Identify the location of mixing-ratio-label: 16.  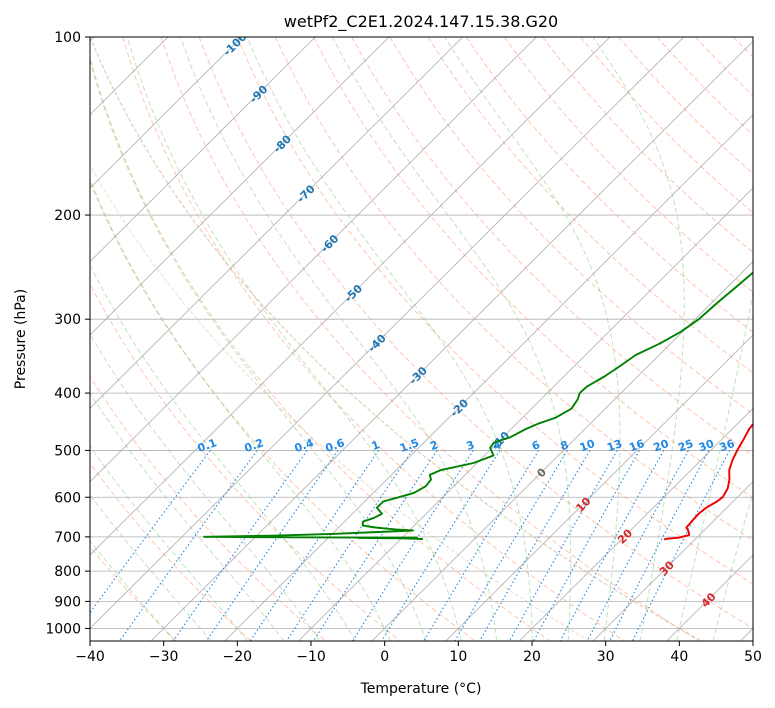
(636, 446).